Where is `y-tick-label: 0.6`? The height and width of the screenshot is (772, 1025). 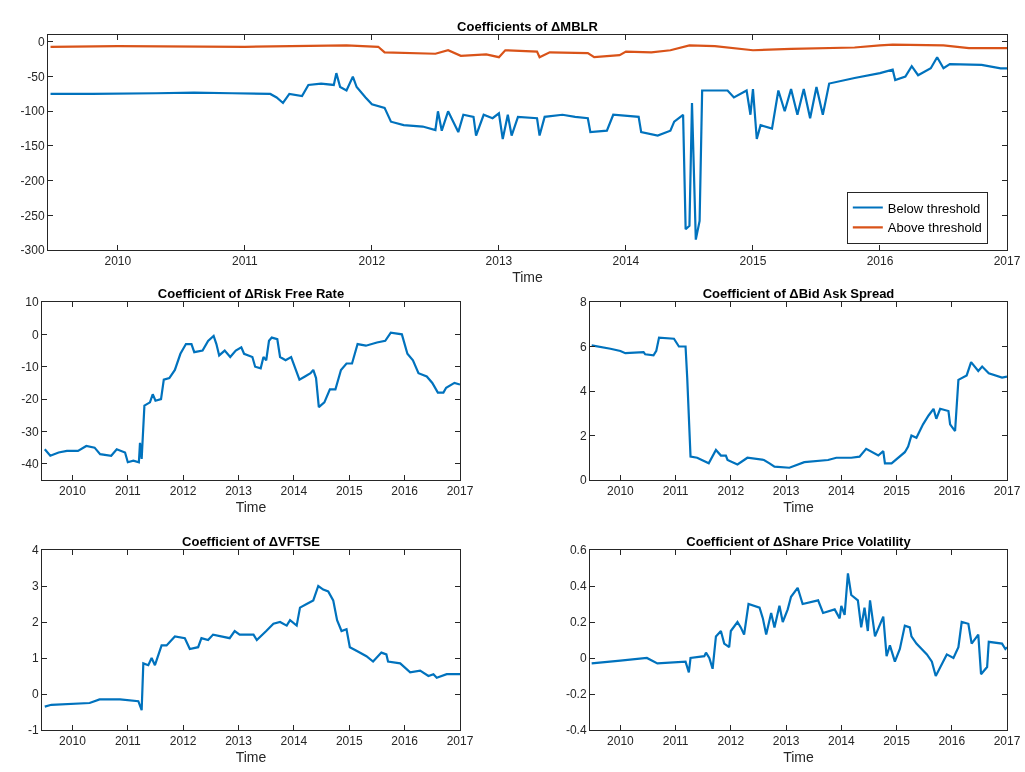
y-tick-label: 0.6 is located at coordinates (578, 550).